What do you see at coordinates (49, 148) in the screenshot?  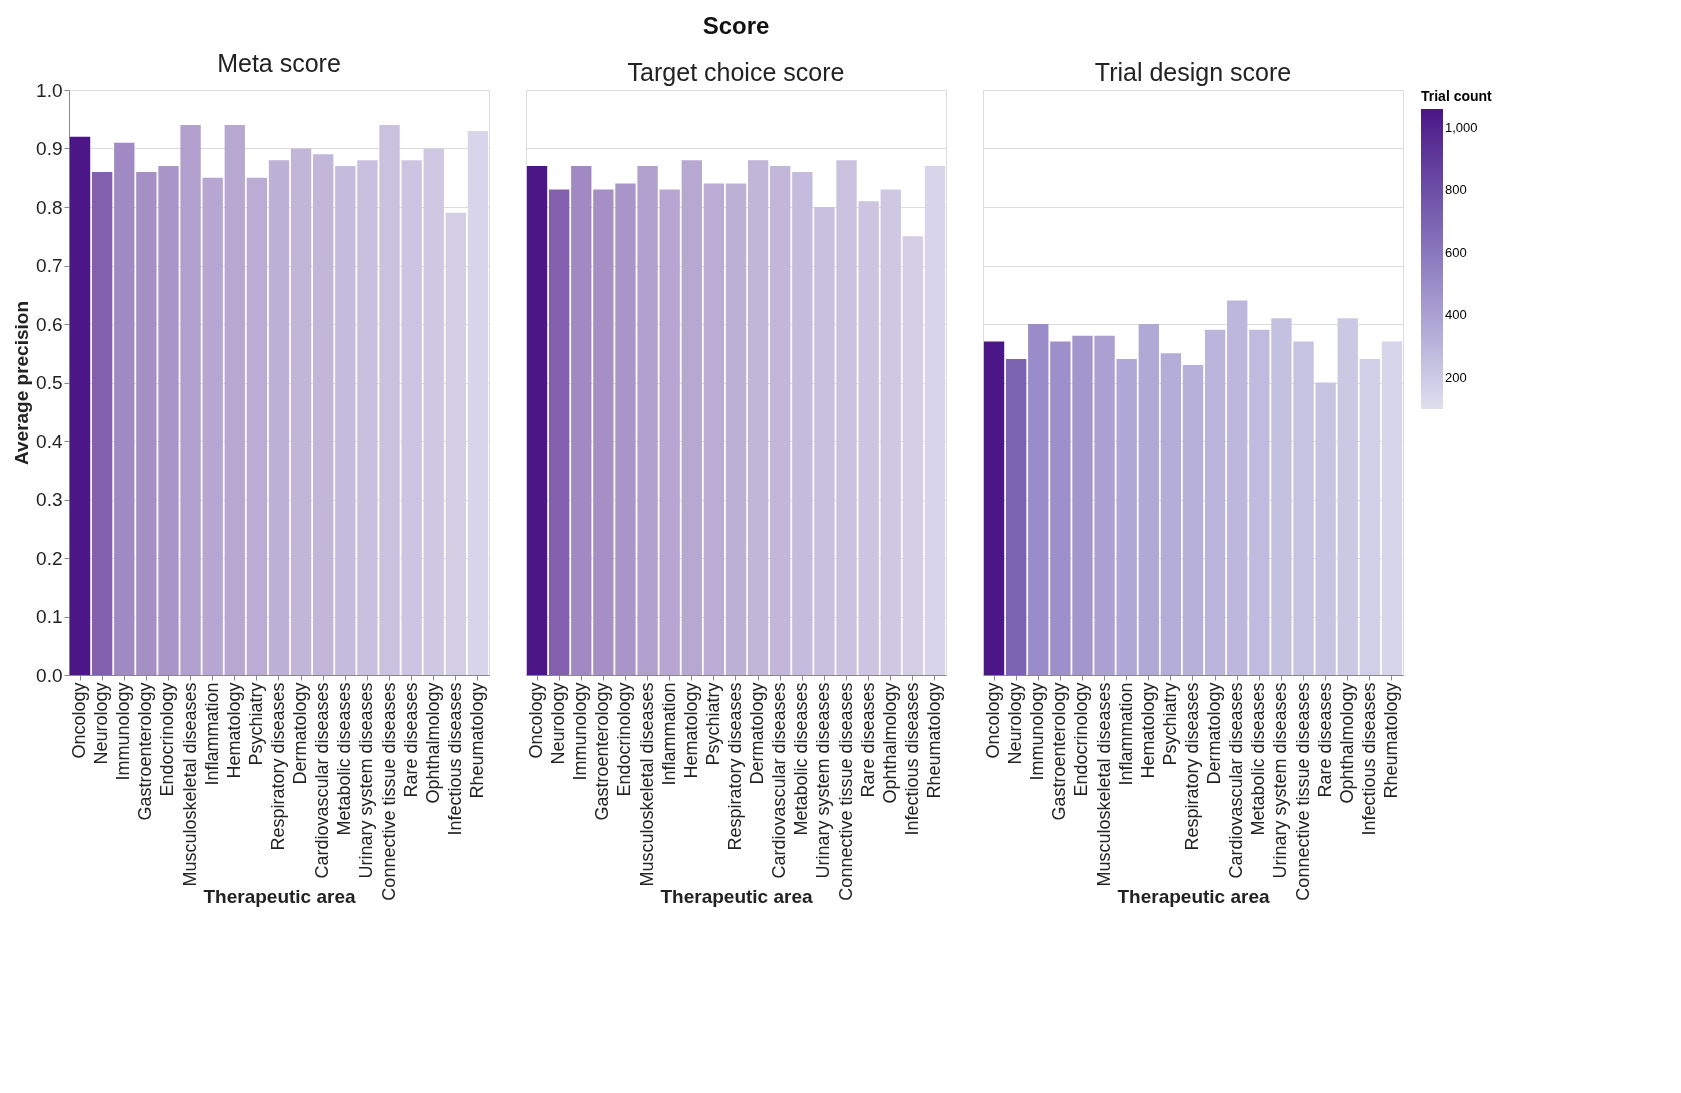 I see `y-tick-label: 0.9` at bounding box center [49, 148].